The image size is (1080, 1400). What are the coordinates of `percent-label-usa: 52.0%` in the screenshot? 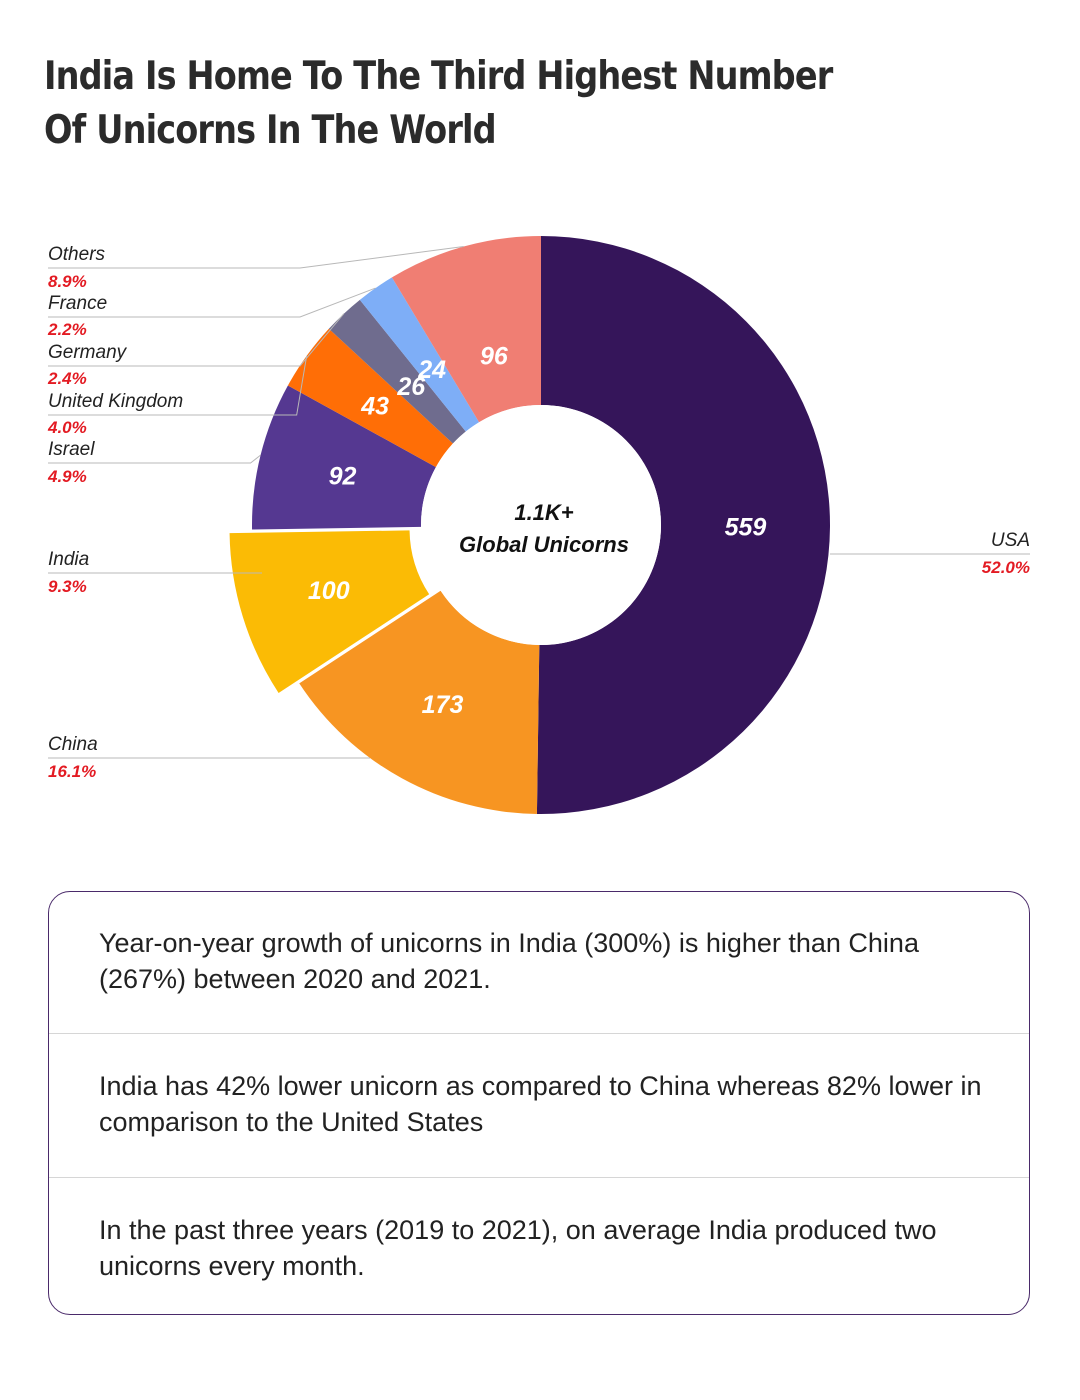 It's located at (1006, 567).